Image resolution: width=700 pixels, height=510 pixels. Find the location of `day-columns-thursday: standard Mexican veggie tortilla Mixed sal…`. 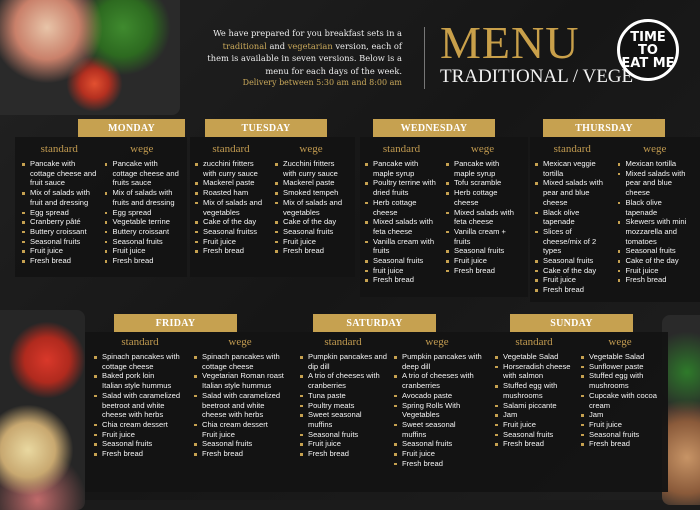

day-columns-thursday: standard Mexican veggie tortilla Mixed sal… is located at coordinates (615, 219).